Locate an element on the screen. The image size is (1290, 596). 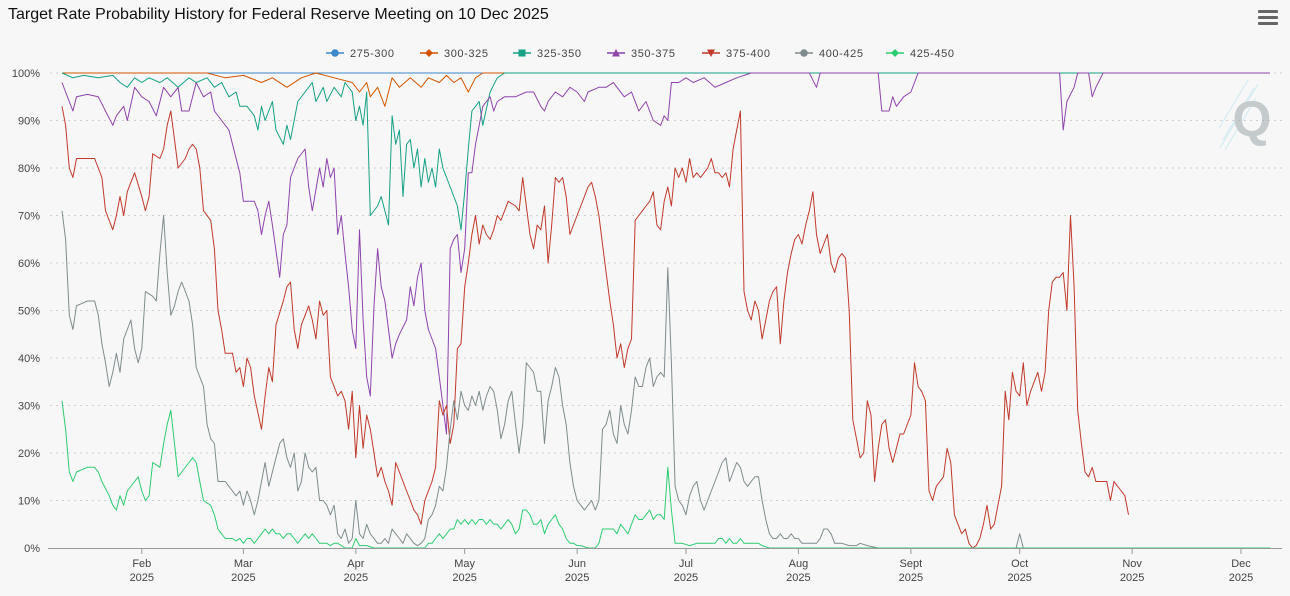
y-tick-label: 60% is located at coordinates (29, 264).